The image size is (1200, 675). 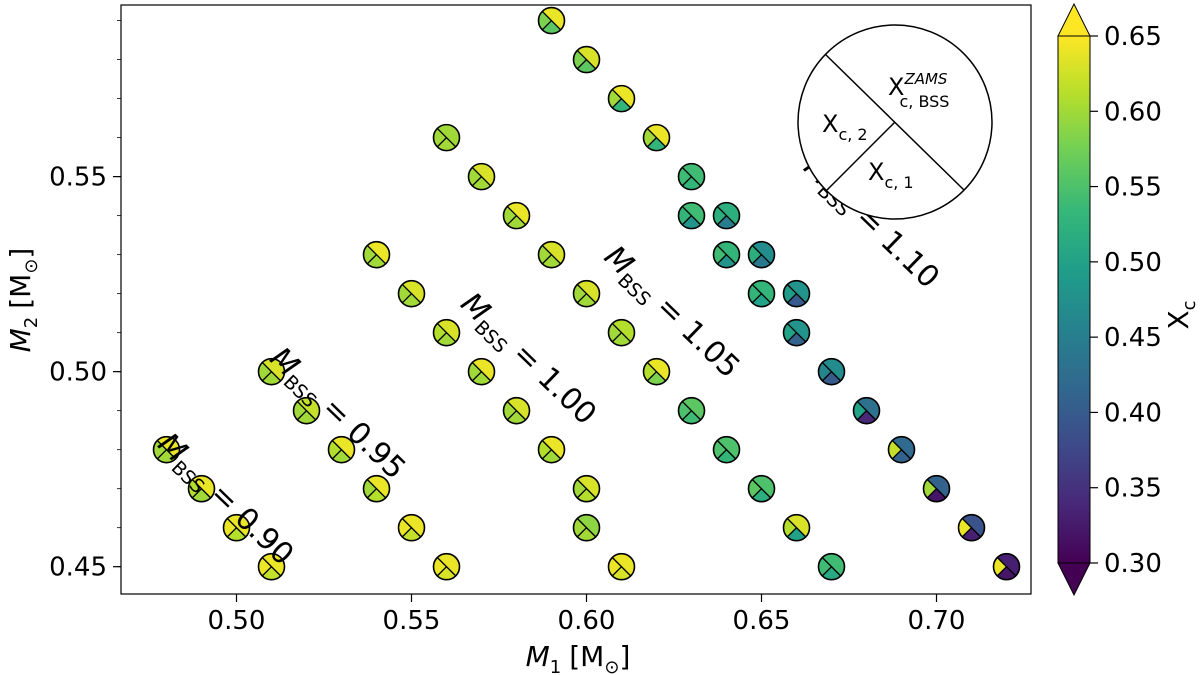 What do you see at coordinates (1074, 299) in the screenshot?
I see `colorbar-gradient` at bounding box center [1074, 299].